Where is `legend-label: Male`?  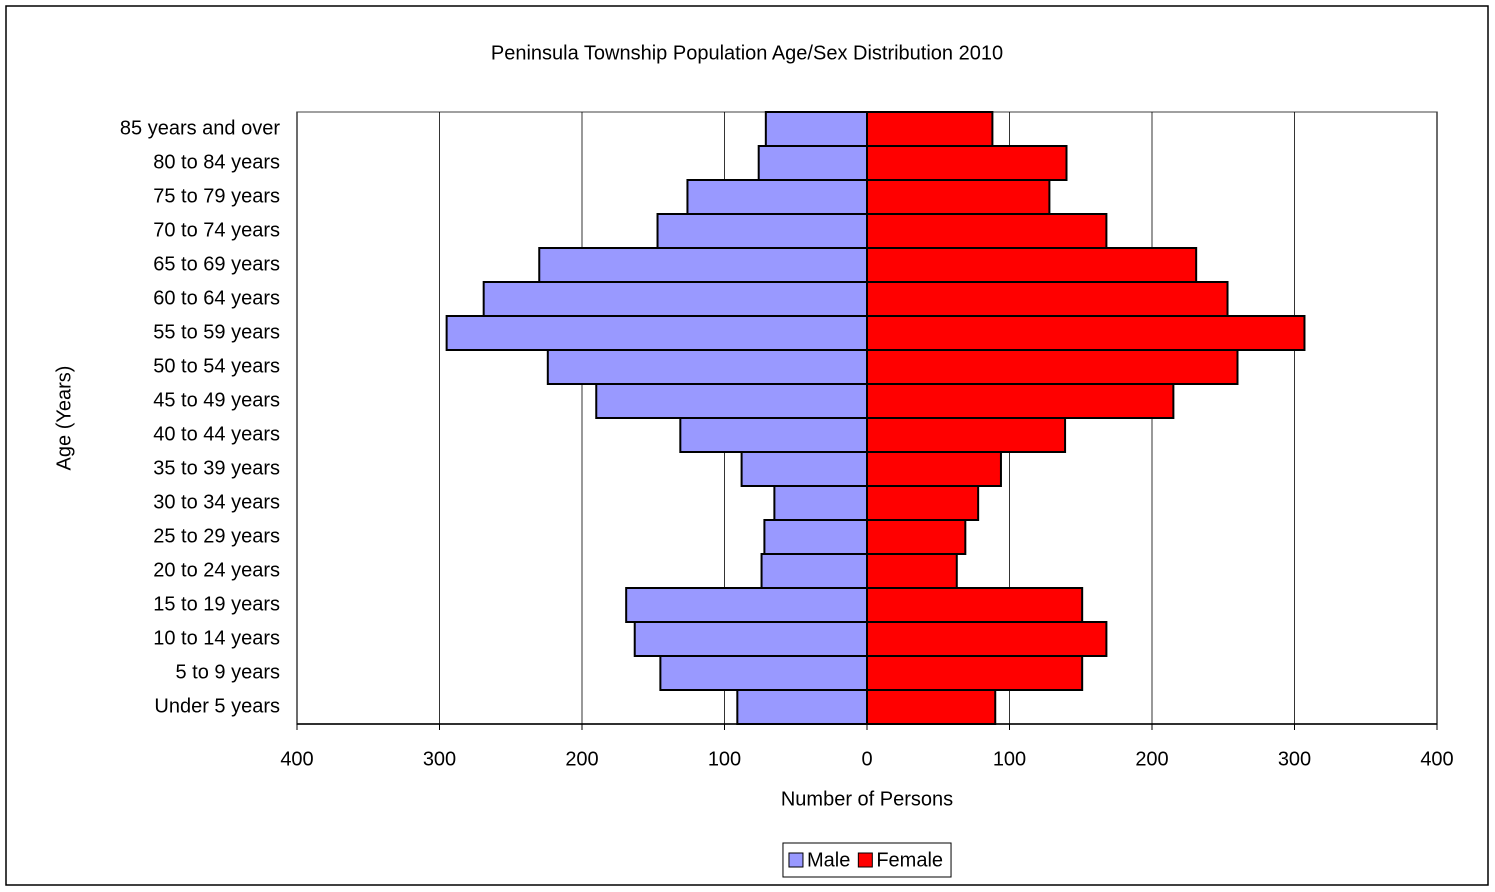 legend-label: Male is located at coordinates (828, 860).